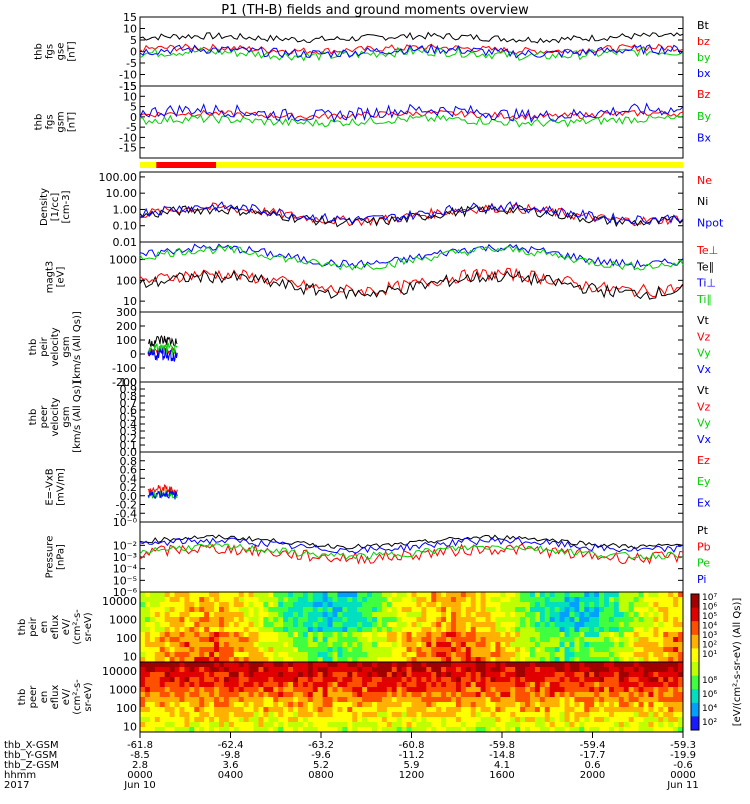 The image size is (750, 804). Describe the element at coordinates (130, 29) in the screenshot. I see `panel-fgs_gse-ytick-label: 10` at that location.